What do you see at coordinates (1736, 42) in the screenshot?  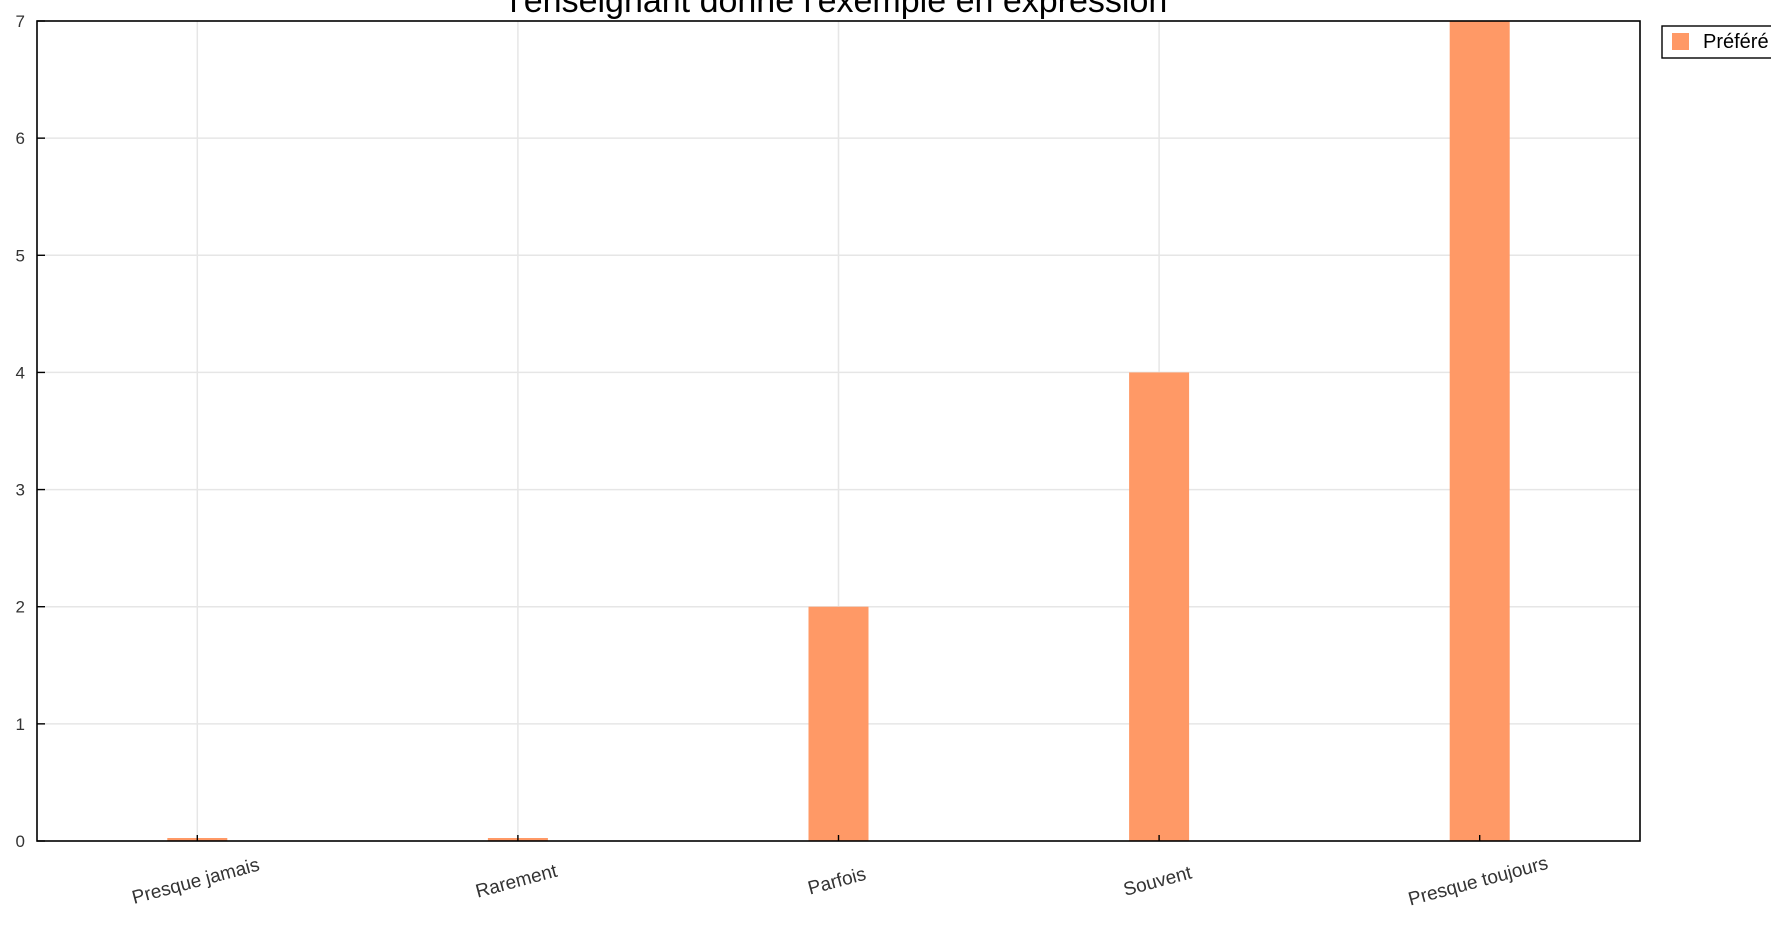 I see `legend-label: Préféré` at bounding box center [1736, 42].